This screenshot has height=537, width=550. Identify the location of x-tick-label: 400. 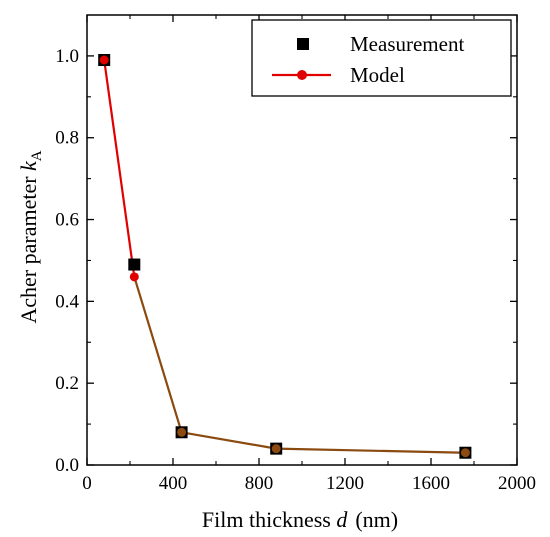
(173, 483).